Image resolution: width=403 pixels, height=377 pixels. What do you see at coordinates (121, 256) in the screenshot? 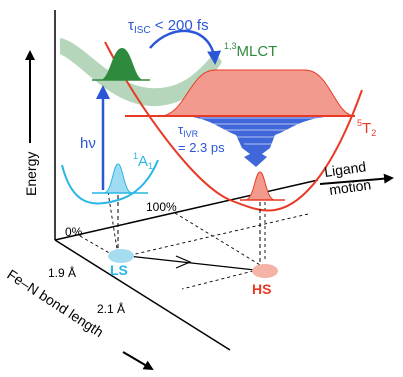
I see `ls-ellipse` at bounding box center [121, 256].